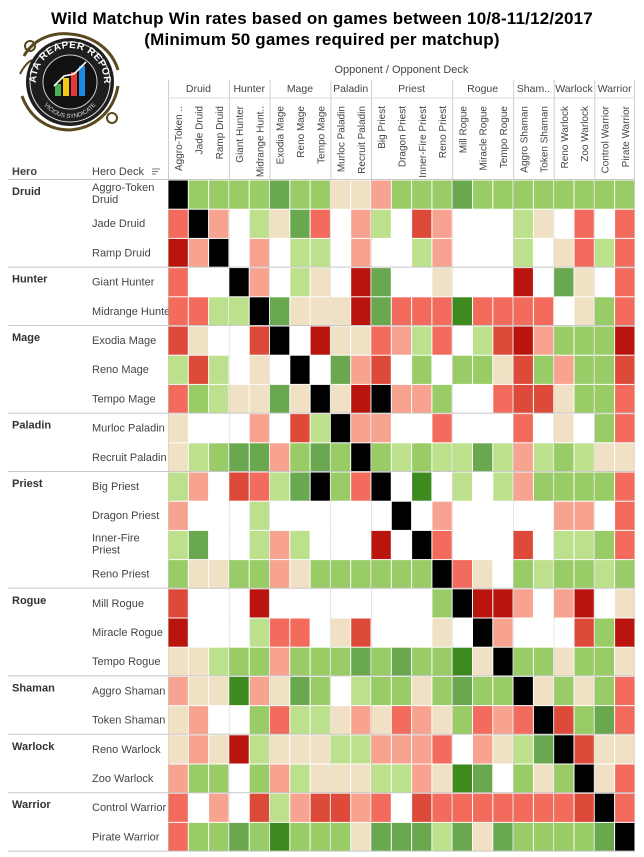 Image resolution: width=644 pixels, height=857 pixels. Describe the element at coordinates (280, 340) in the screenshot. I see `heatmap-cell-exodia-mage-vs-exodia-mage` at that location.